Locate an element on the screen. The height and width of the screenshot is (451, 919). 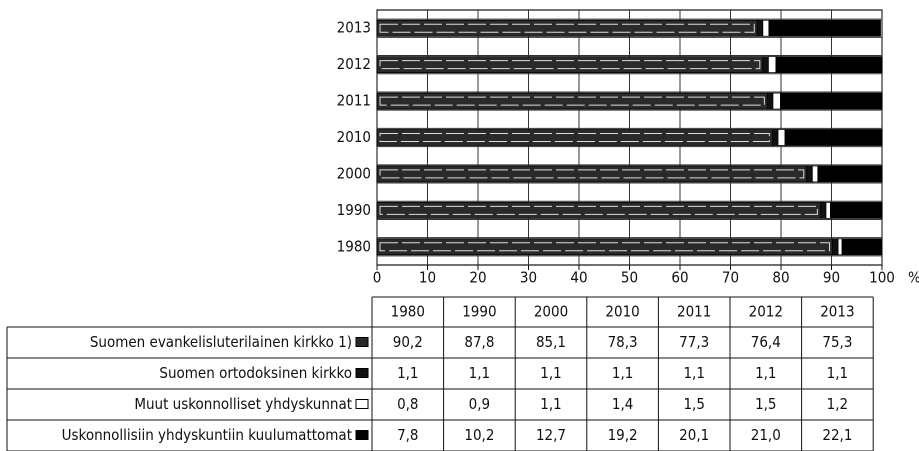
y-tick-label: 2011 is located at coordinates (354, 101).